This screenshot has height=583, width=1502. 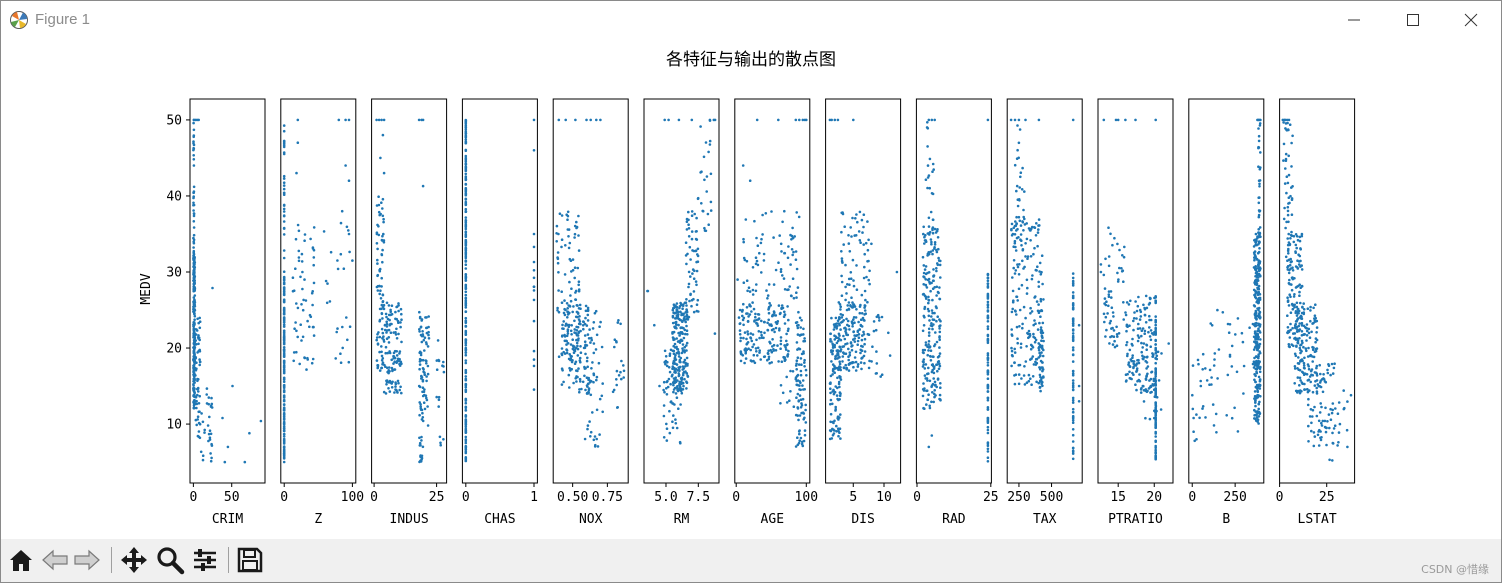 I want to click on panel-frame, so click(x=318, y=291).